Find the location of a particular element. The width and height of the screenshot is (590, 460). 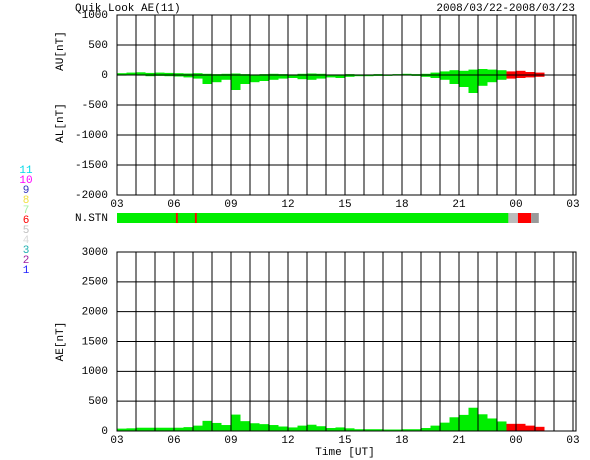

y-axis-label: AU[nT] is located at coordinates (61, 51).